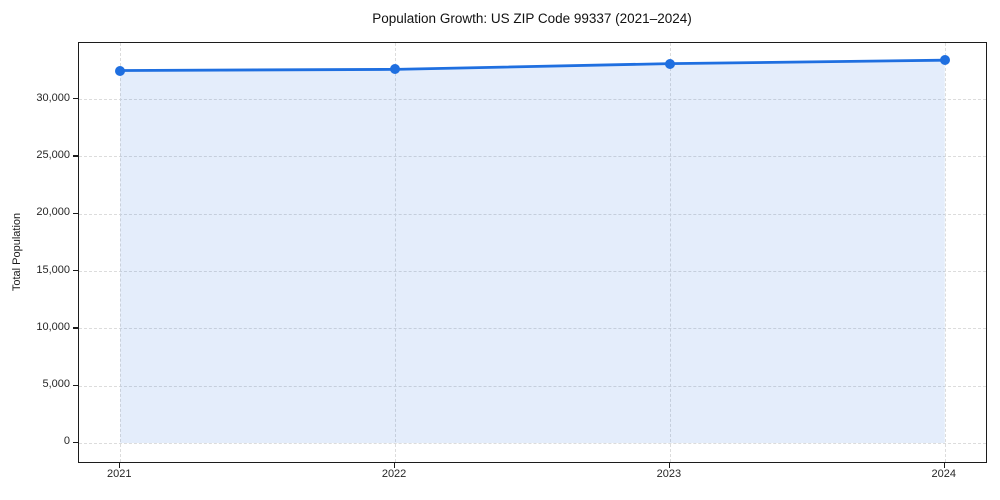 The image size is (1000, 500). What do you see at coordinates (56, 384) in the screenshot?
I see `y-tick-label: 5,000` at bounding box center [56, 384].